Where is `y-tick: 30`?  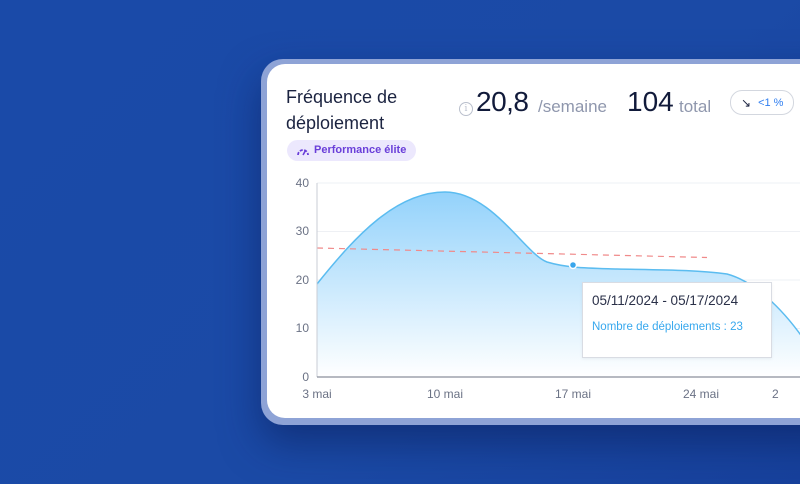
y-tick: 30 is located at coordinates (302, 231).